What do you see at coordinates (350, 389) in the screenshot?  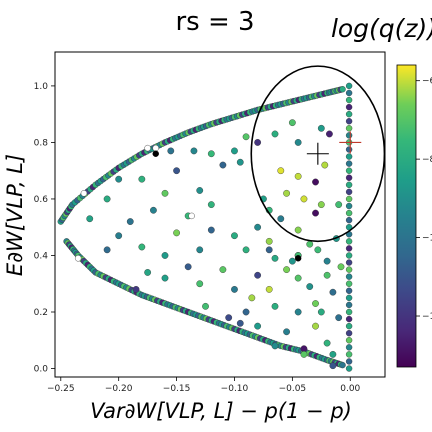 I see `x-tick-label: 0.00` at bounding box center [350, 389].